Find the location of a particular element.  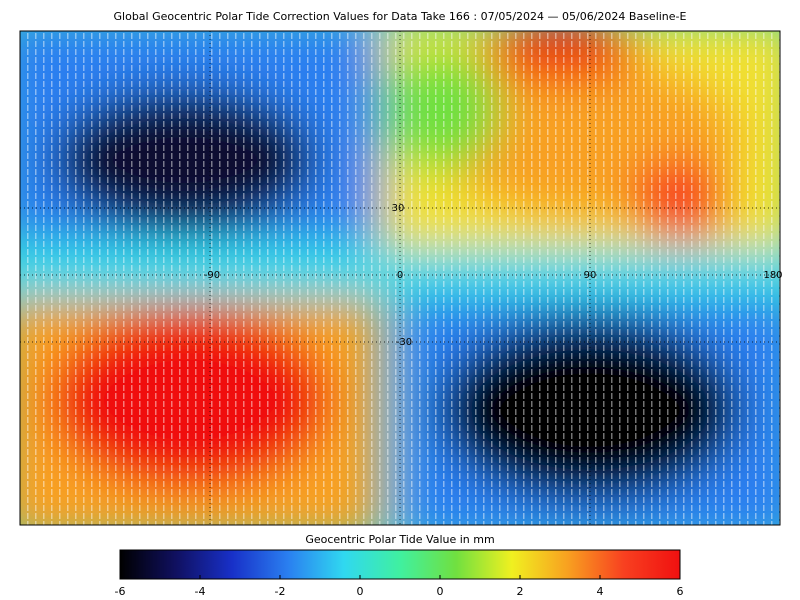

grid-label: 0 is located at coordinates (400, 275).